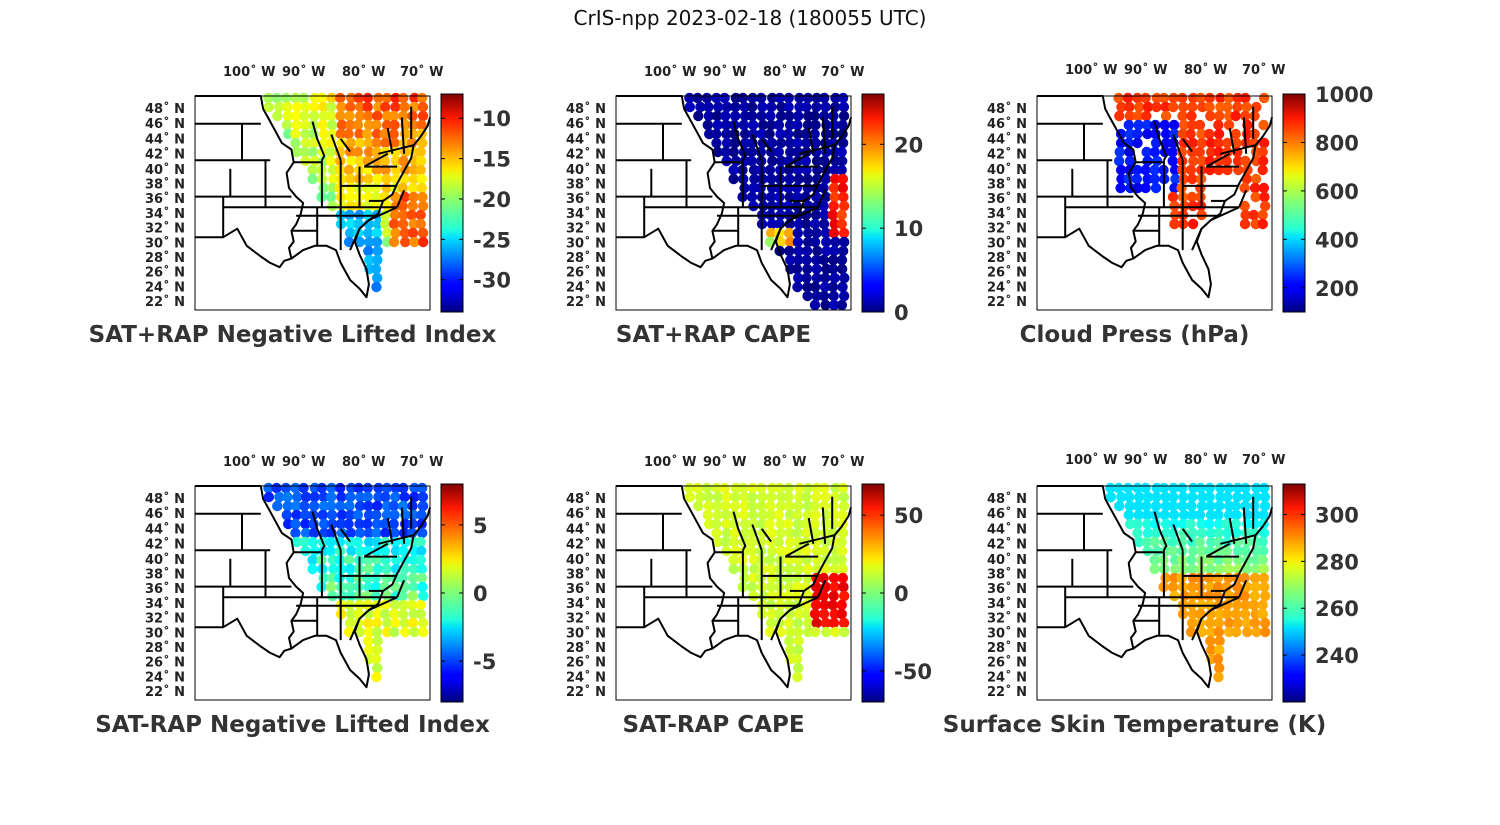 The image size is (1500, 825). Describe the element at coordinates (421, 462) in the screenshot. I see `lon-tick-label: 70˚ W` at that location.